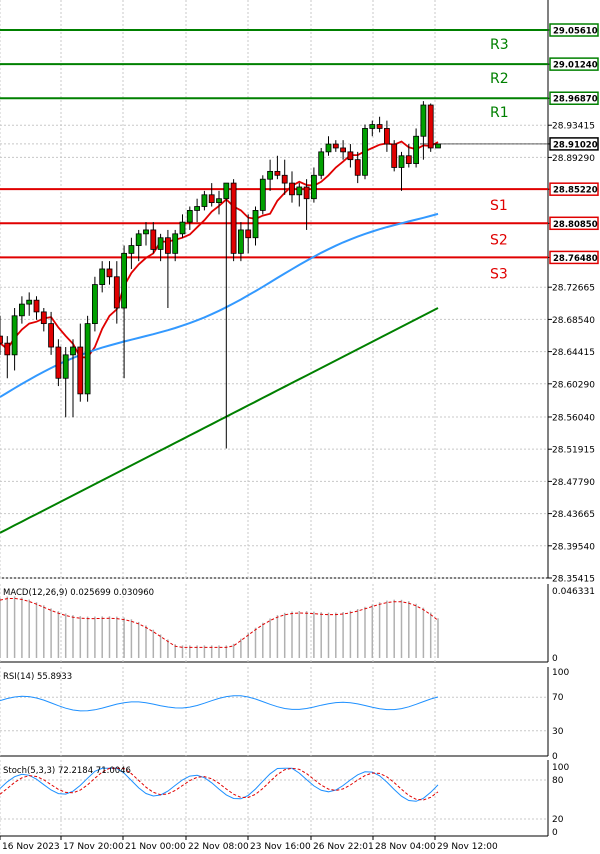 The width and height of the screenshot is (600, 854). I want to click on rsi-pane: 100 70 30 0, so click(284, 715).